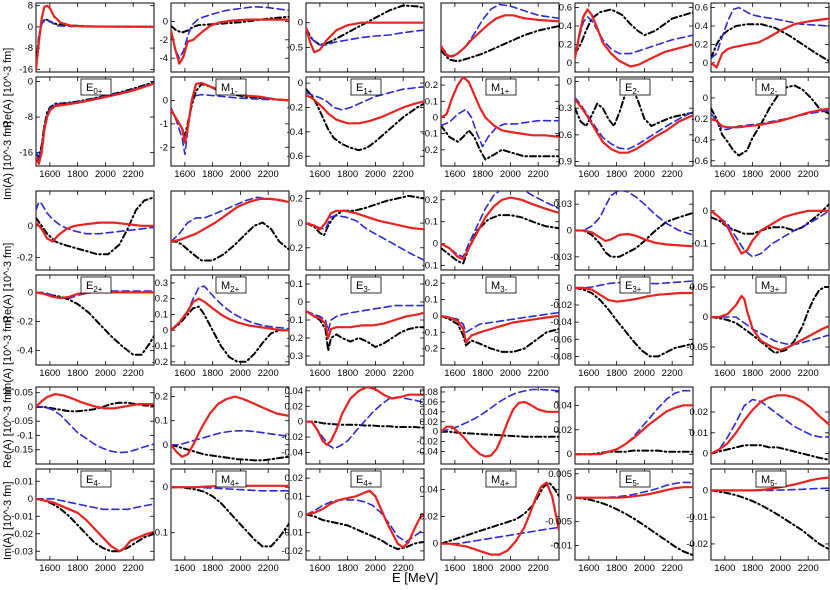  Describe the element at coordinates (295, 356) in the screenshot. I see `y-tick-label: -0.3` at that location.